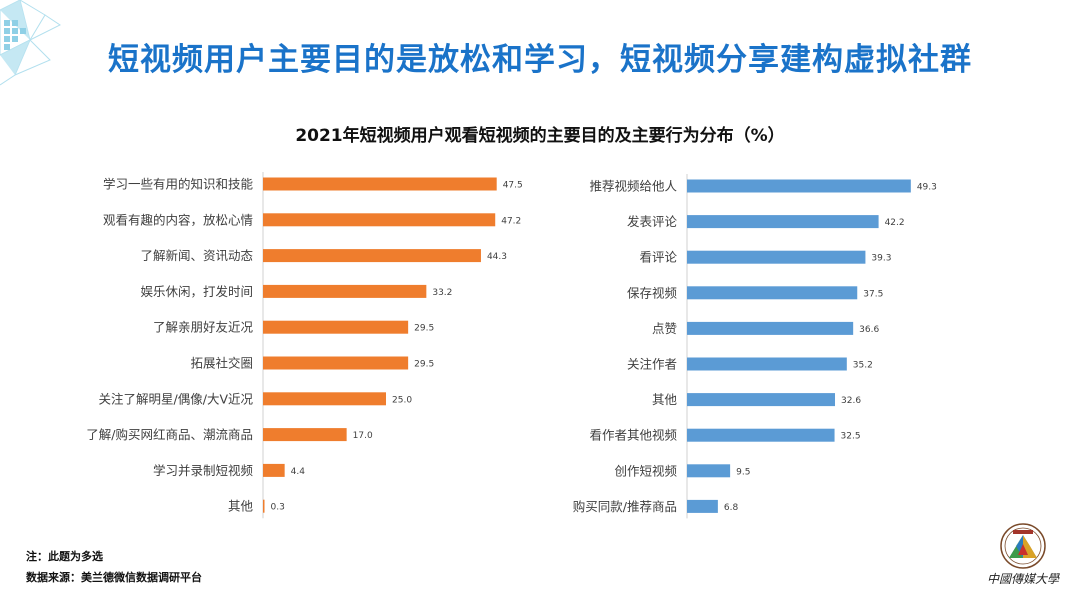  What do you see at coordinates (731, 508) in the screenshot?
I see `data-label: 6.8` at bounding box center [731, 508].